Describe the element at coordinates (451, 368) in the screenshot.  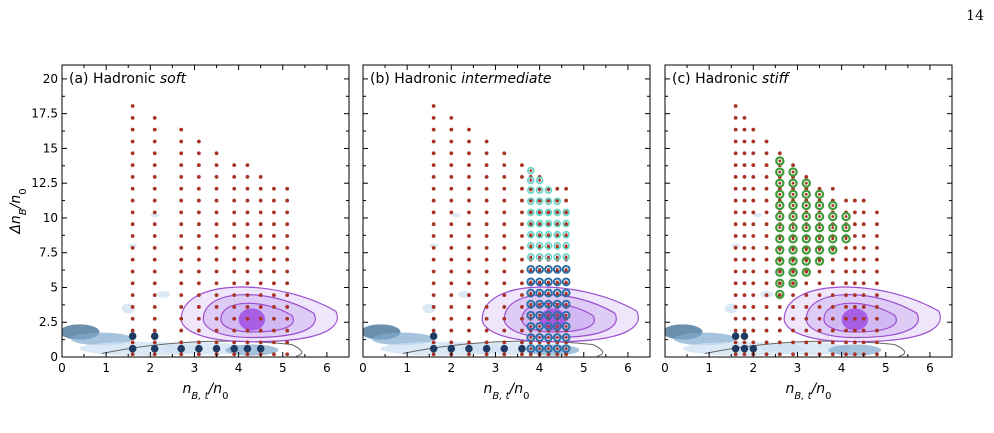
I see `x-tick-label: 2` at that location.